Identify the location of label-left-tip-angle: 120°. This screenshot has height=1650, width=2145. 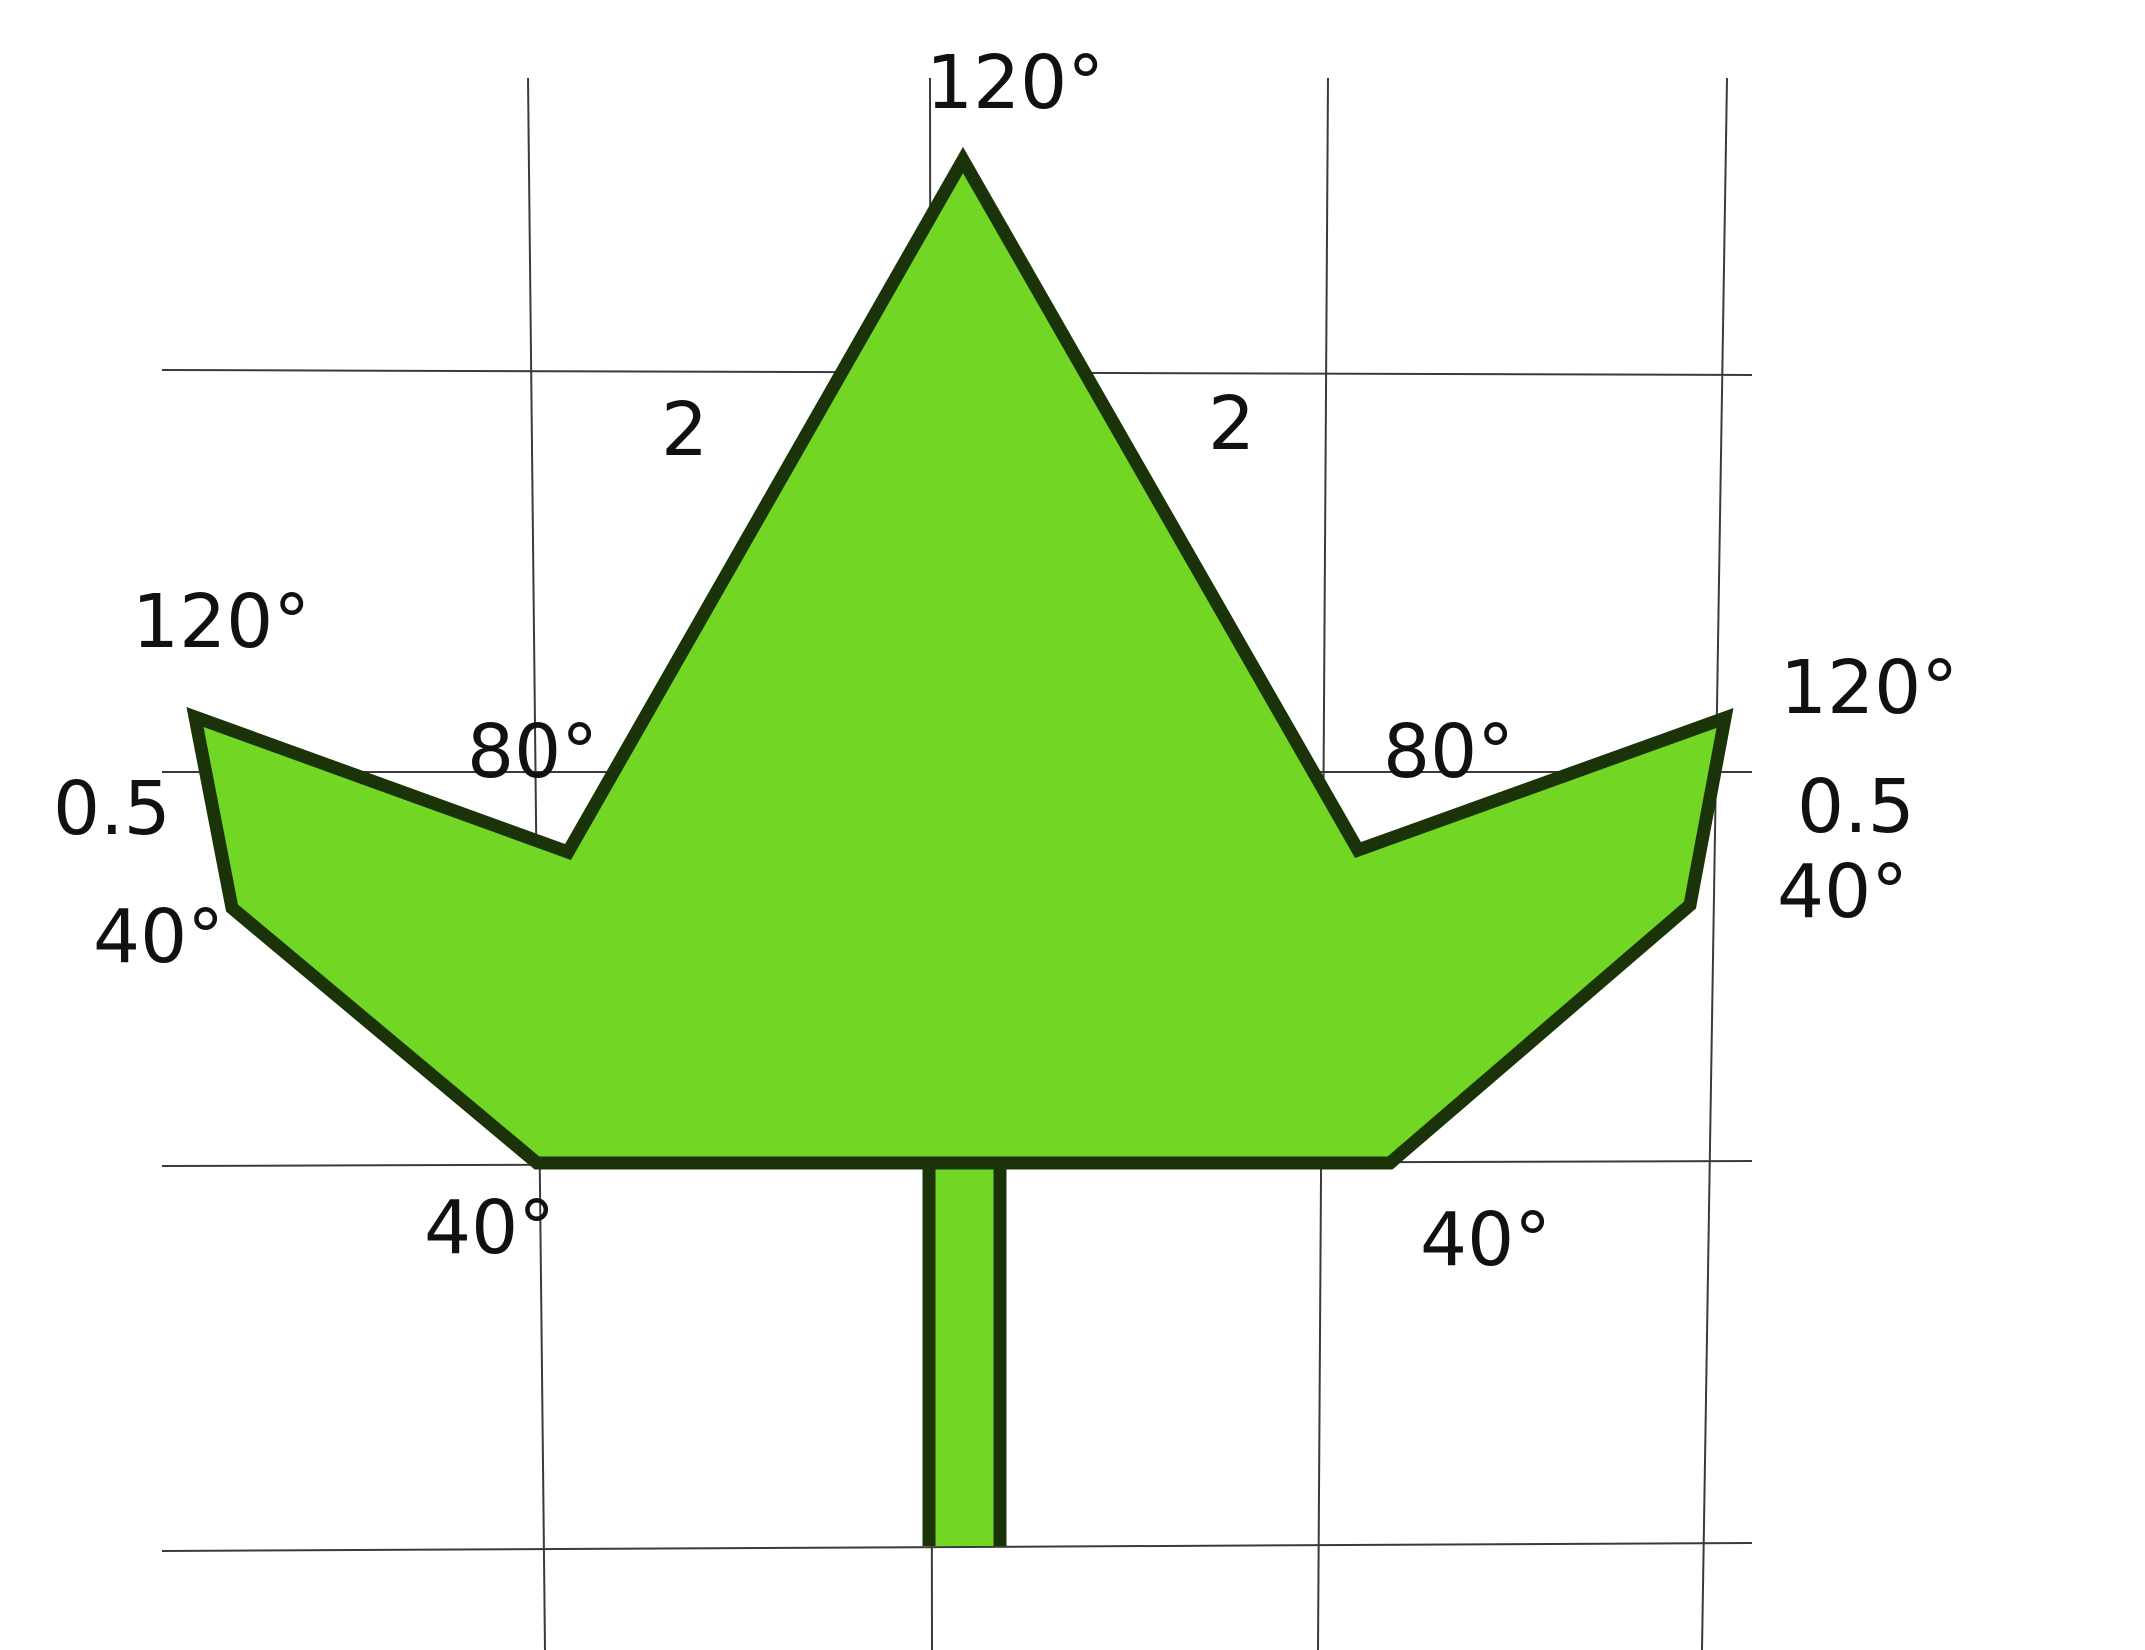
(221, 622).